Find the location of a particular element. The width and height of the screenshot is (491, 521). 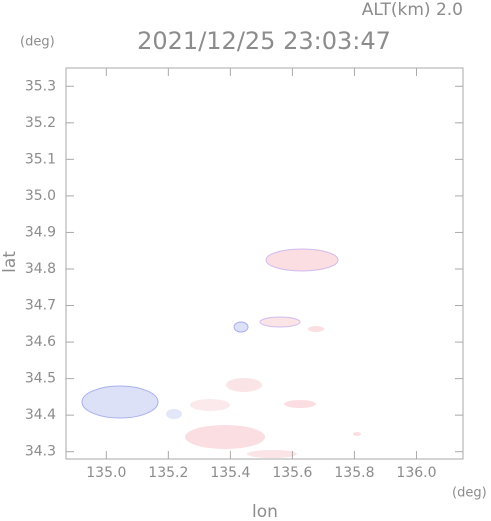

y-tick-label: 34.3 is located at coordinates (40, 452).